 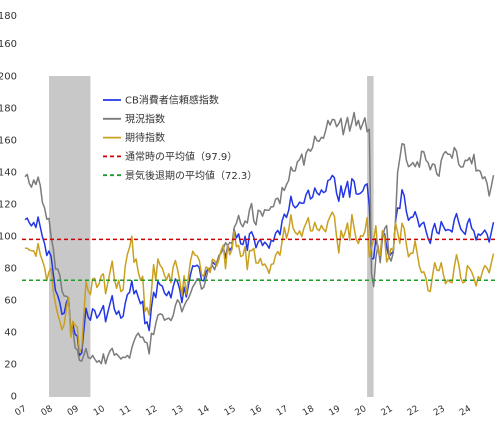 What do you see at coordinates (181, 156) in the screenshot?
I see `legend-label: 通常時の平均値（97.9）` at bounding box center [181, 156].